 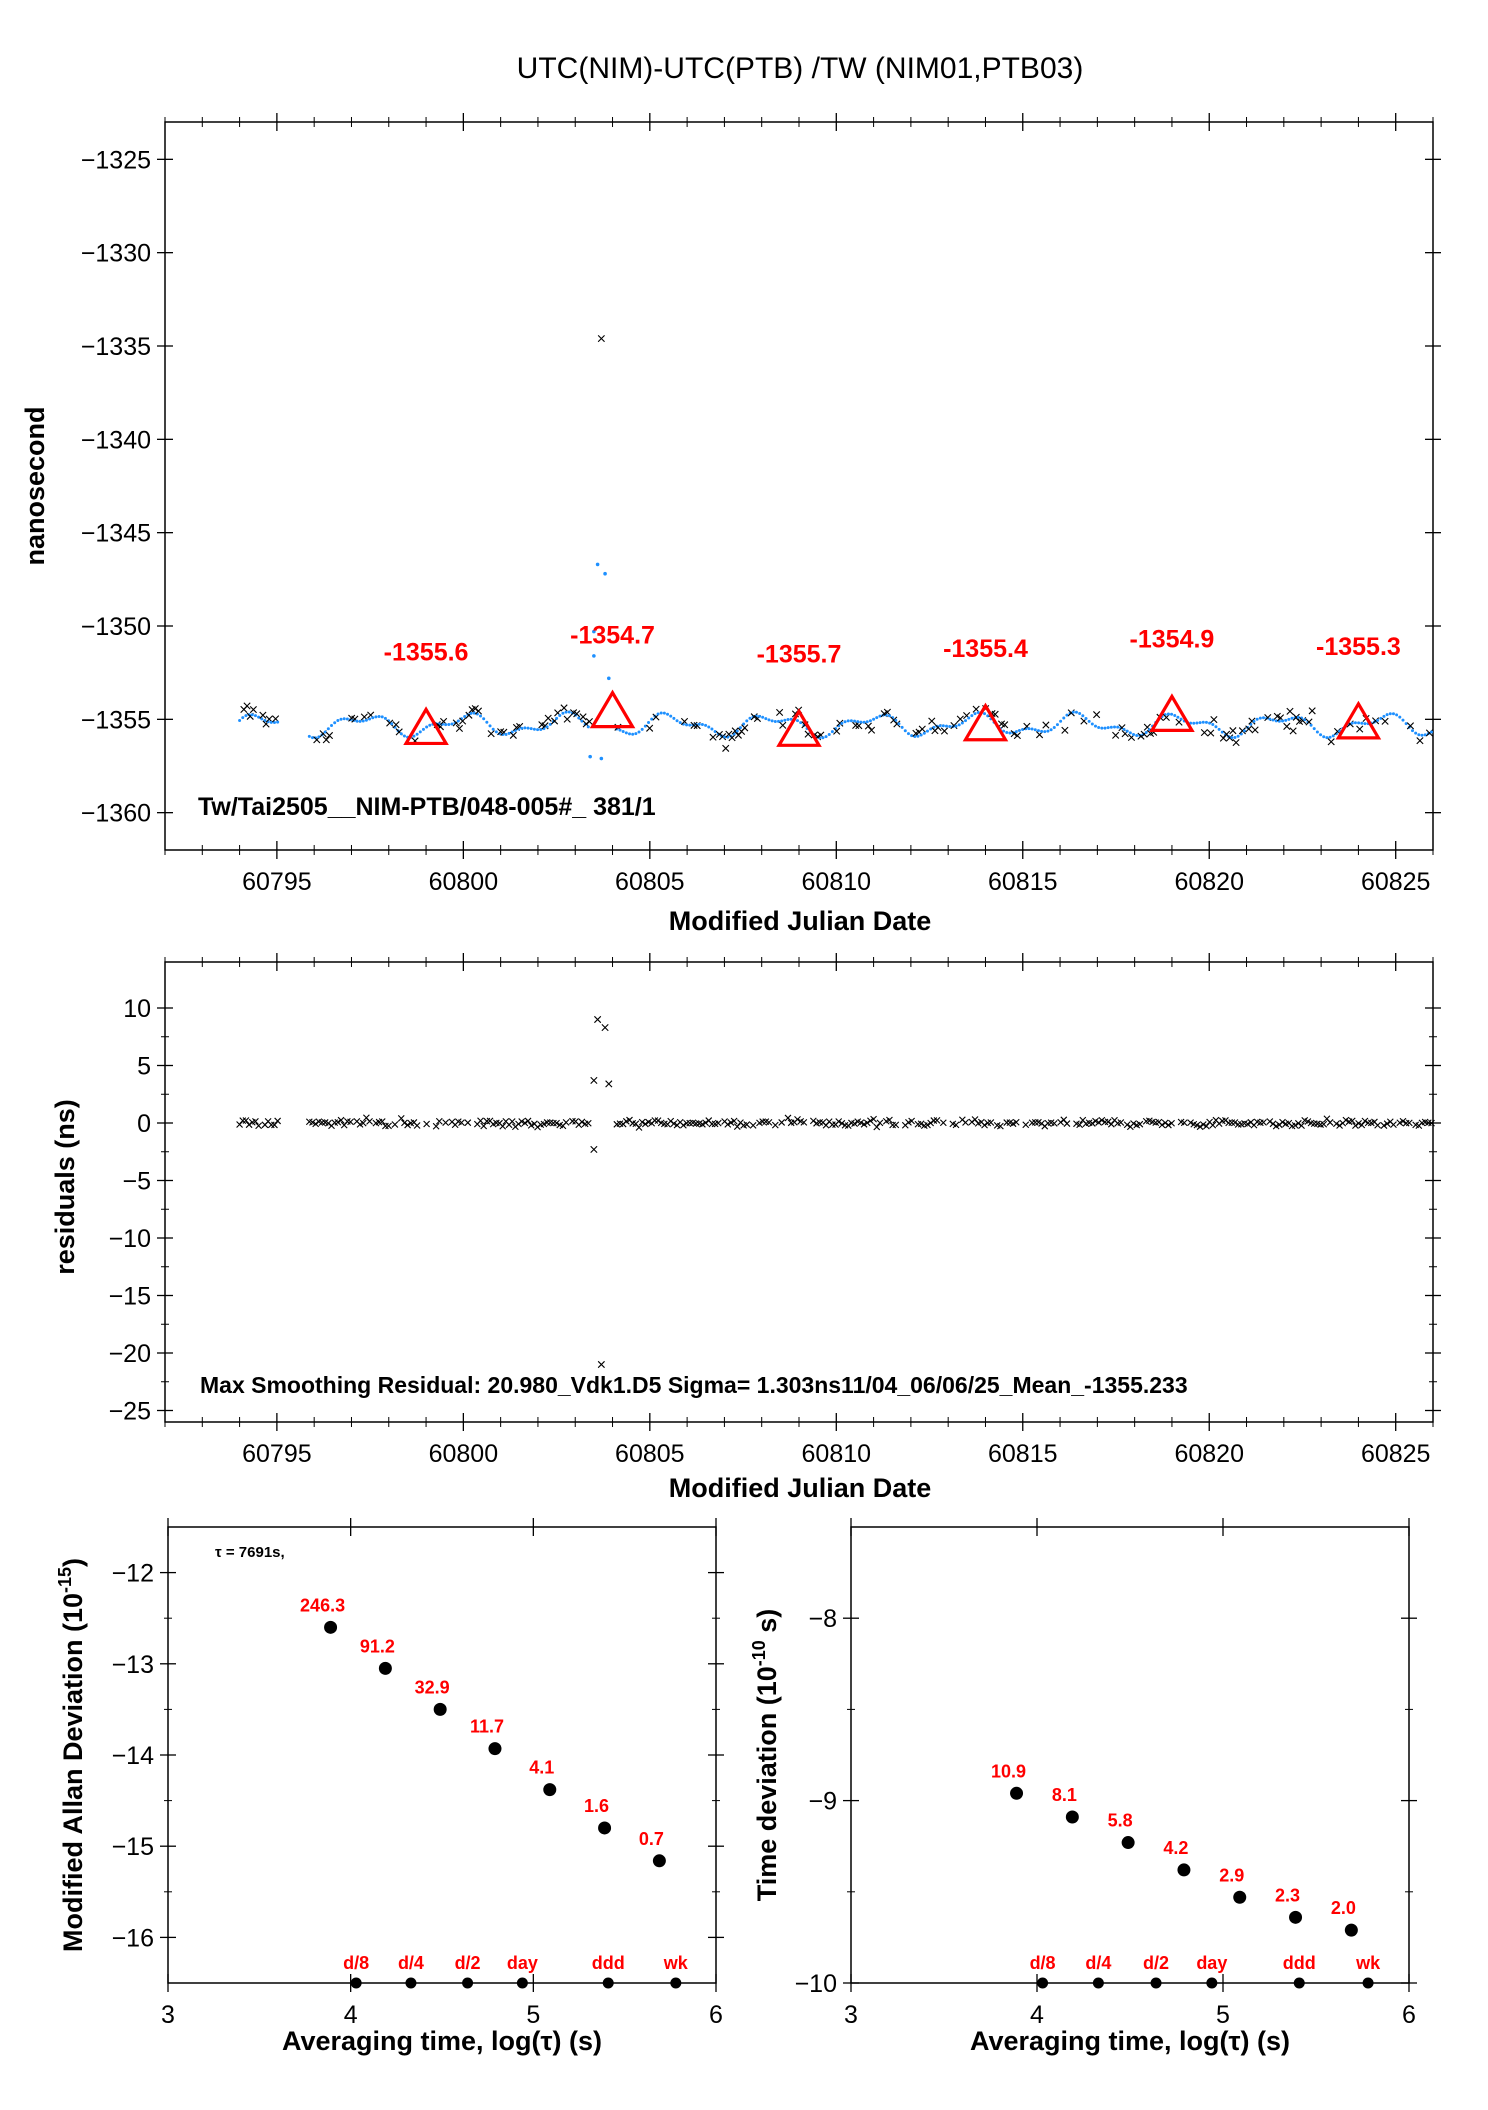 I want to click on mean-value-label: -1355.3, so click(x=1358, y=647).